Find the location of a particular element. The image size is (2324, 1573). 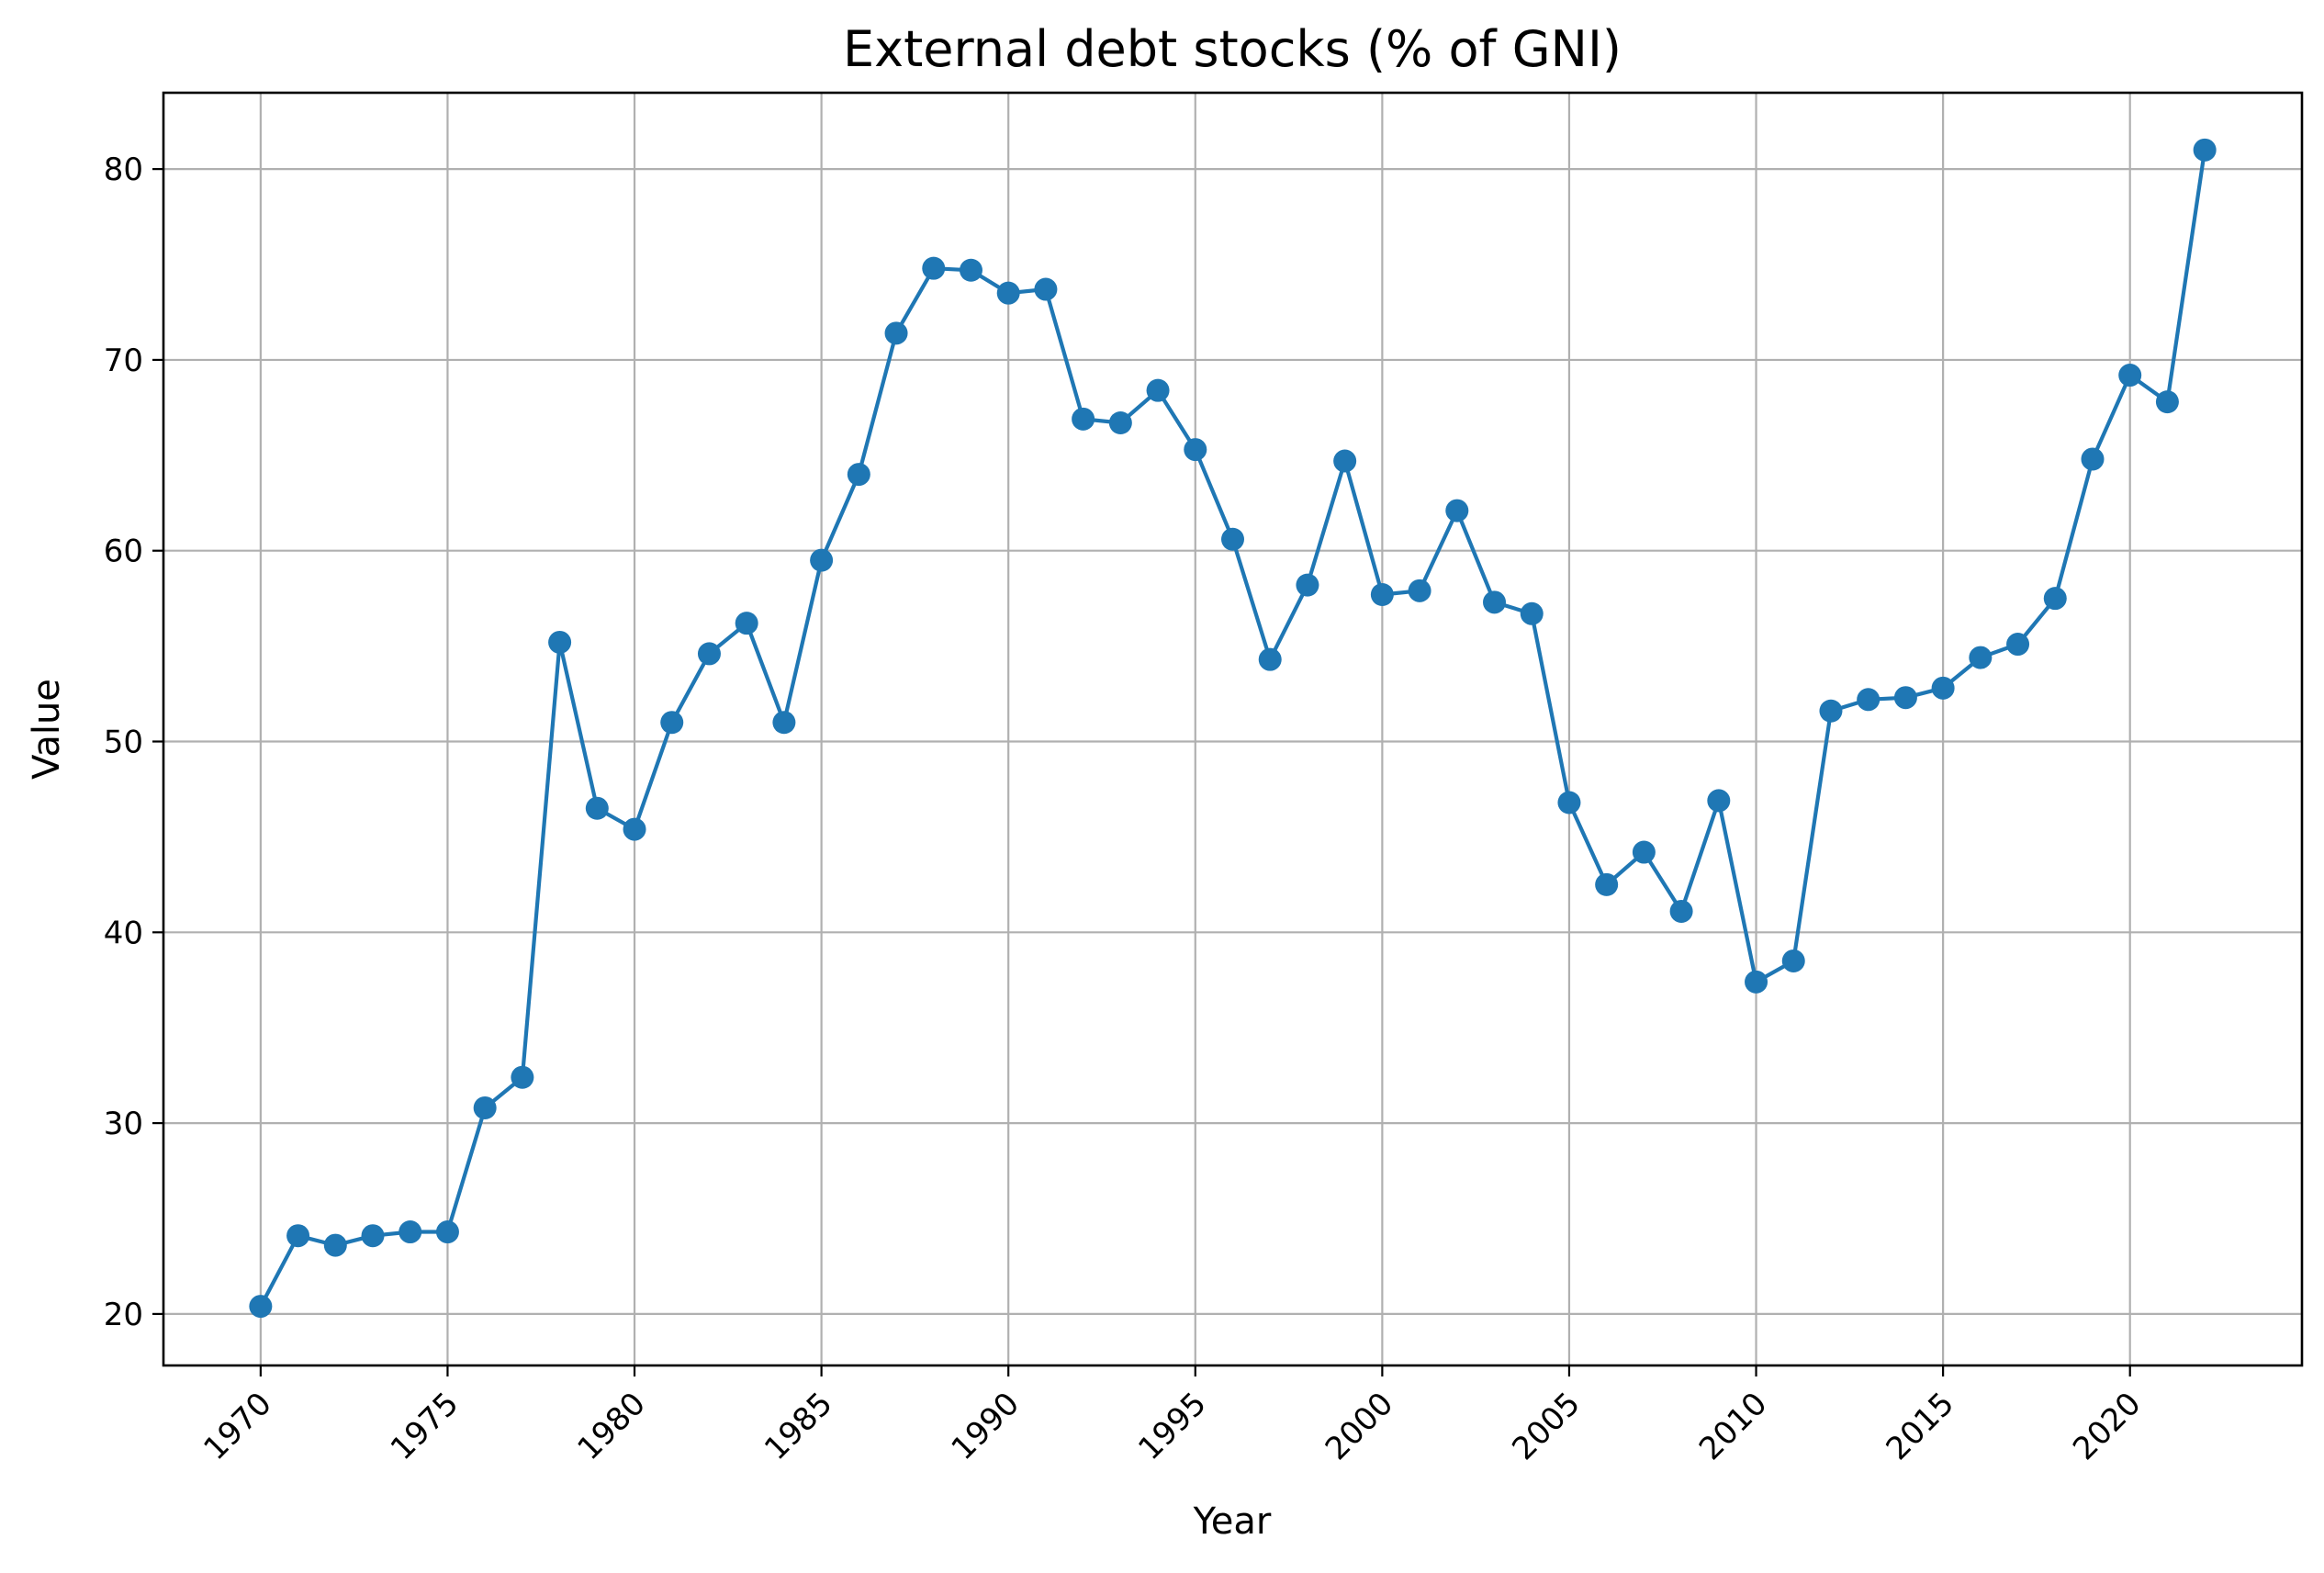

y-tick-label: 80 is located at coordinates (124, 170).